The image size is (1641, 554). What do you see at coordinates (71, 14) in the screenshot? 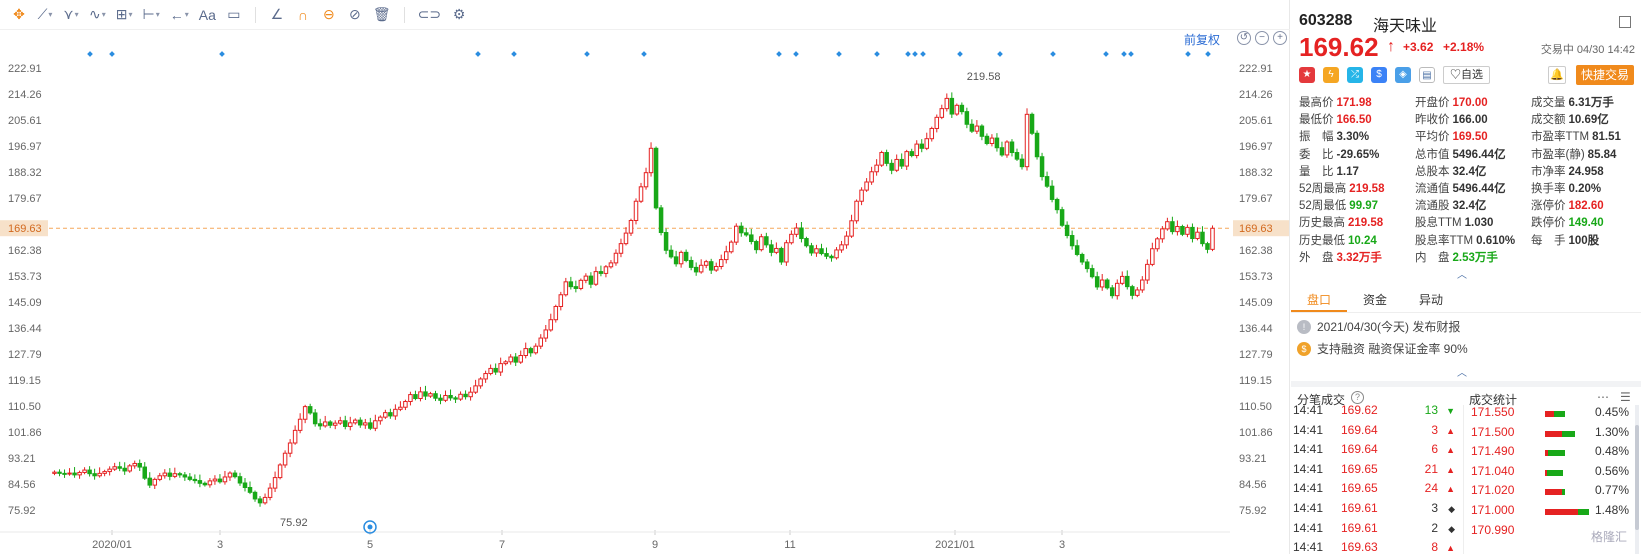
I see `pitchfork-tool-icon: ⋎ ▾` at bounding box center [71, 14].